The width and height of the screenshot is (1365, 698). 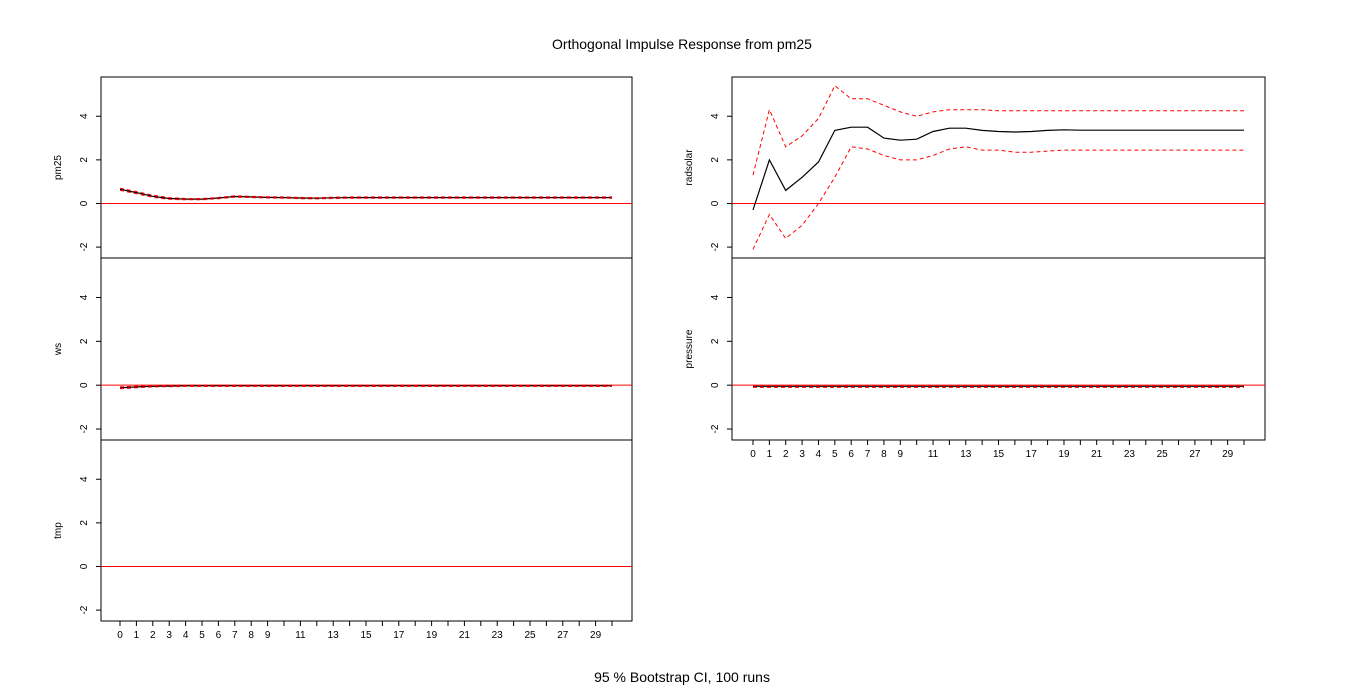 What do you see at coordinates (58, 167) in the screenshot?
I see `y-axis-label: pm25` at bounding box center [58, 167].